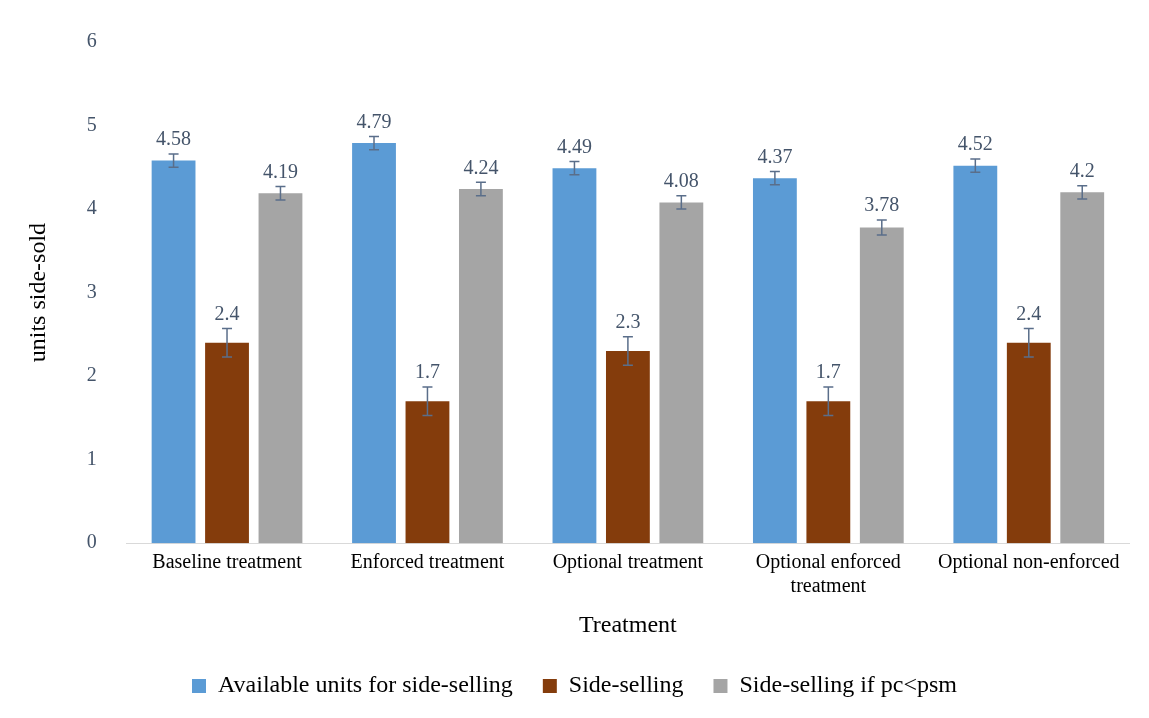  What do you see at coordinates (481, 166) in the screenshot?
I see `data-label: 4.24` at bounding box center [481, 166].